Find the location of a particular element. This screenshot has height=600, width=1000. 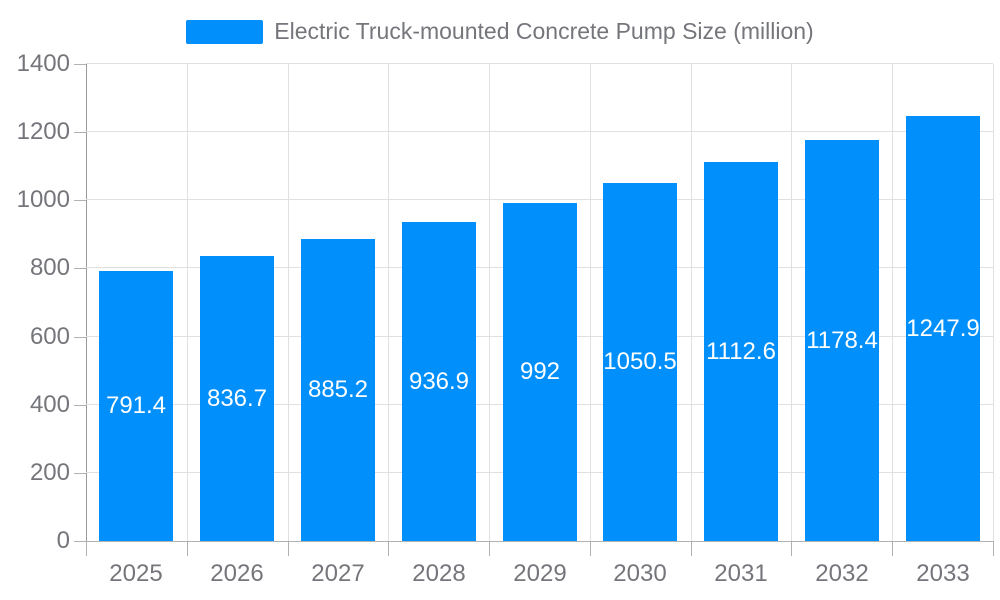

y-axis-label-600: 600 is located at coordinates (49, 336).